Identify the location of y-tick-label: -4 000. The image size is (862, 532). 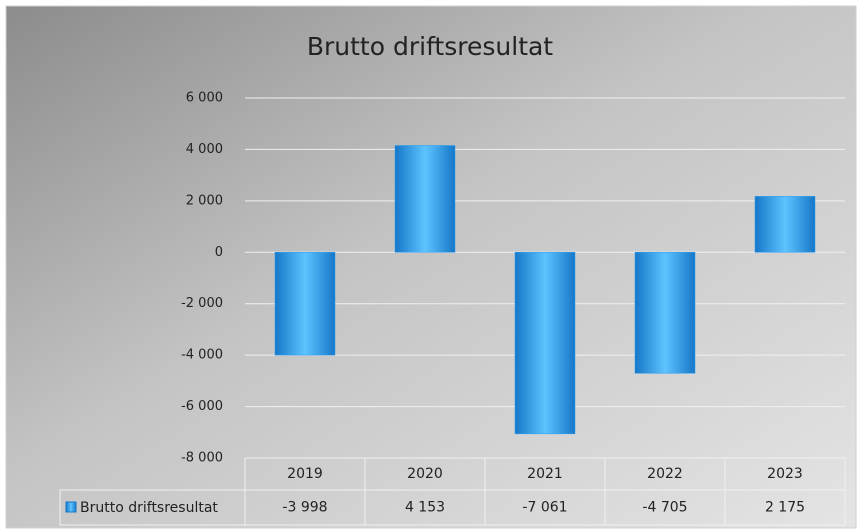
(202, 355).